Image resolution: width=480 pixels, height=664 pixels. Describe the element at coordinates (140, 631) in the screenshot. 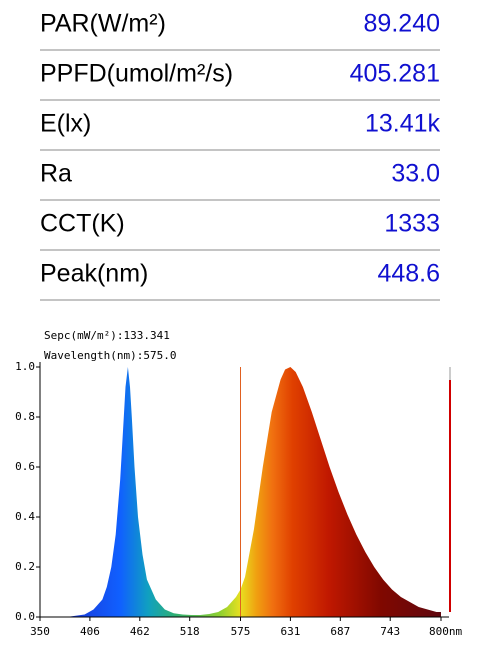

I see `x-tick-label: 462` at that location.